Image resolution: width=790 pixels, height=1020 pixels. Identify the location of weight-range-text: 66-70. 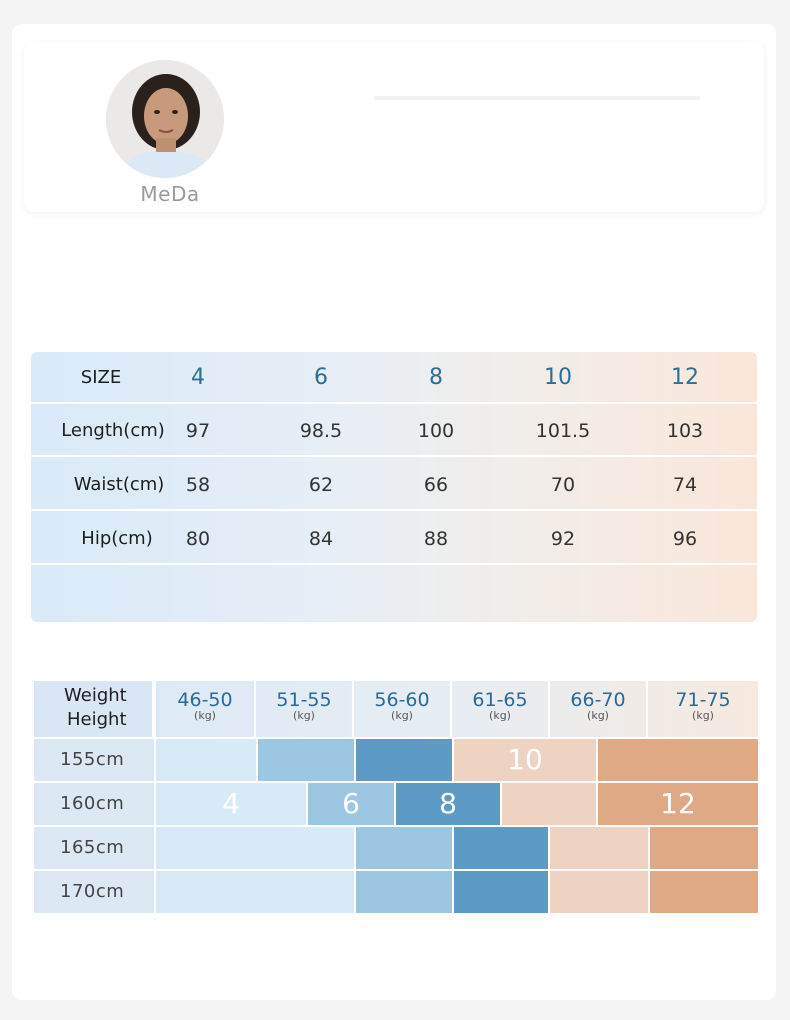
(598, 700).